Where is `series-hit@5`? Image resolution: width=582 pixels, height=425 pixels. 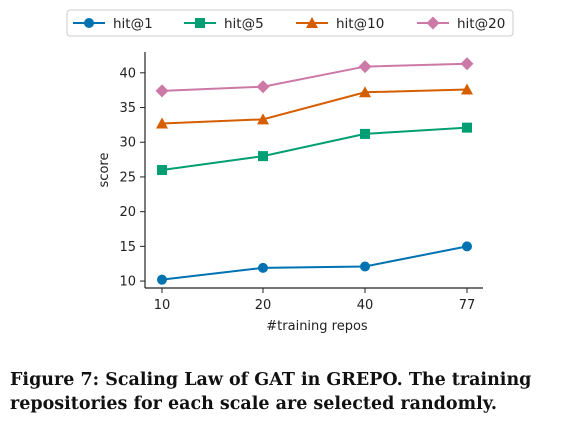
series-hit@5 is located at coordinates (314, 148).